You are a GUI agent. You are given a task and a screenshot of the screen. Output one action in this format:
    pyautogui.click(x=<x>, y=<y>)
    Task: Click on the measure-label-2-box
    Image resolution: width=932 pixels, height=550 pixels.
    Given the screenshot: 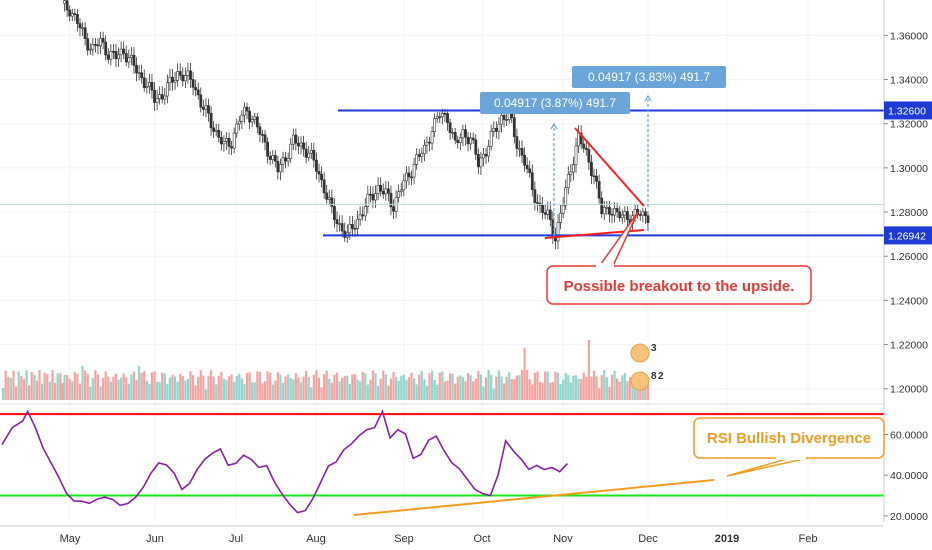 What is the action you would take?
    pyautogui.click(x=649, y=77)
    